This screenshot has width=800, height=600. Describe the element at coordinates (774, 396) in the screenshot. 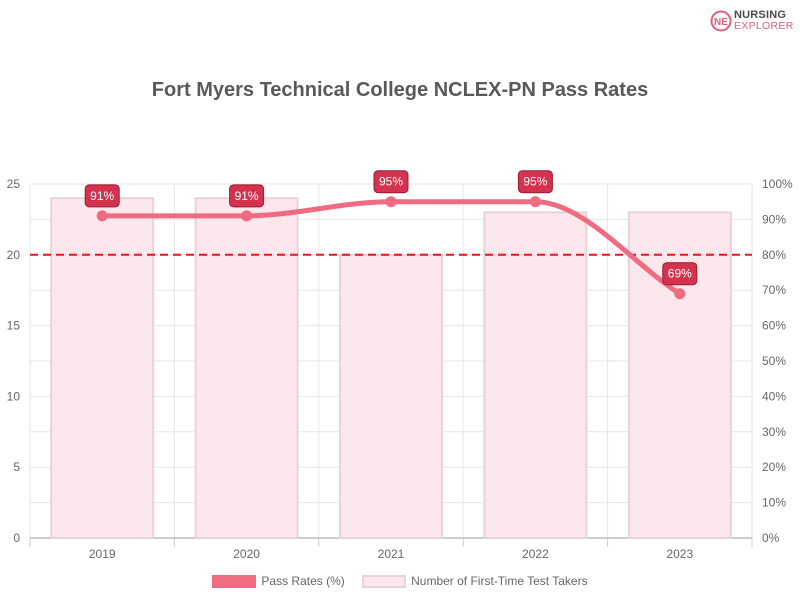

I see `right-axis-tick-label: 40%` at that location.